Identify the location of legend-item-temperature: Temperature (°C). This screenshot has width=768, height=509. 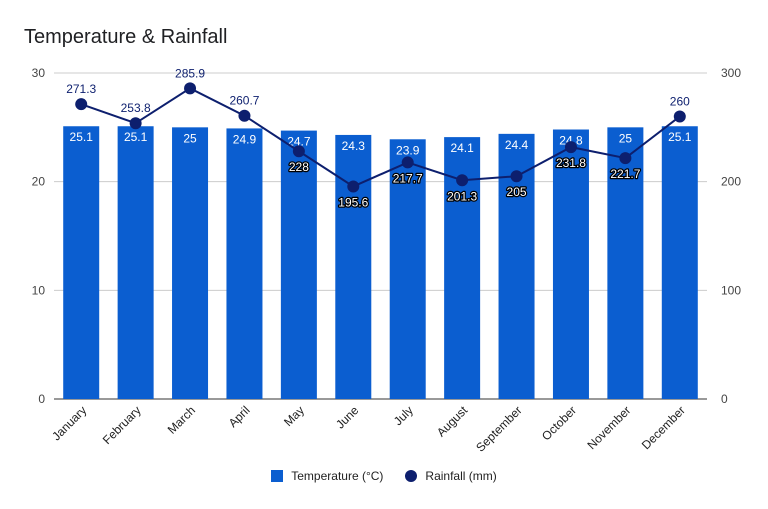
(327, 476).